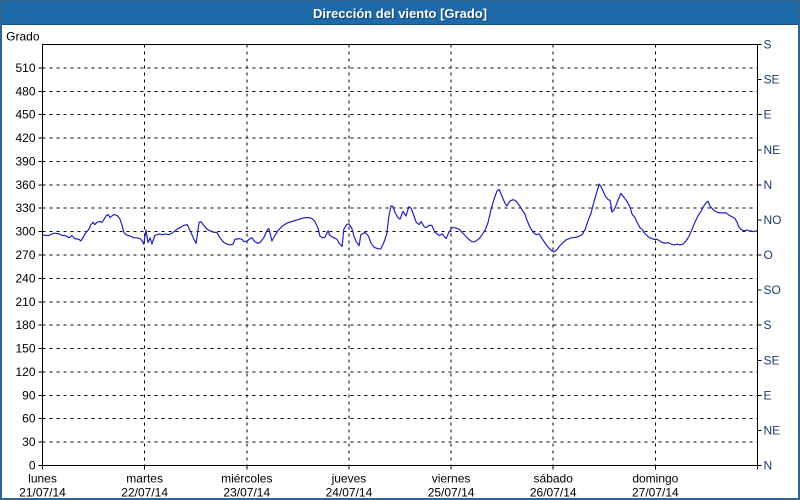 The image size is (800, 500). I want to click on day-date-label: 26/07/14, so click(553, 493).